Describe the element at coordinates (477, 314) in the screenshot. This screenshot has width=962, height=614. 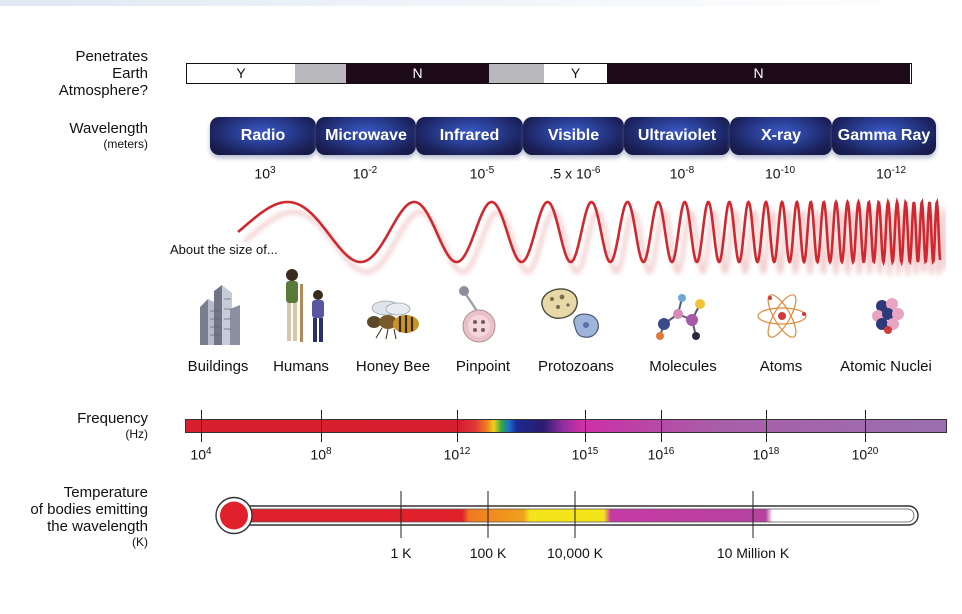
I see `pinpoint-icon` at that location.